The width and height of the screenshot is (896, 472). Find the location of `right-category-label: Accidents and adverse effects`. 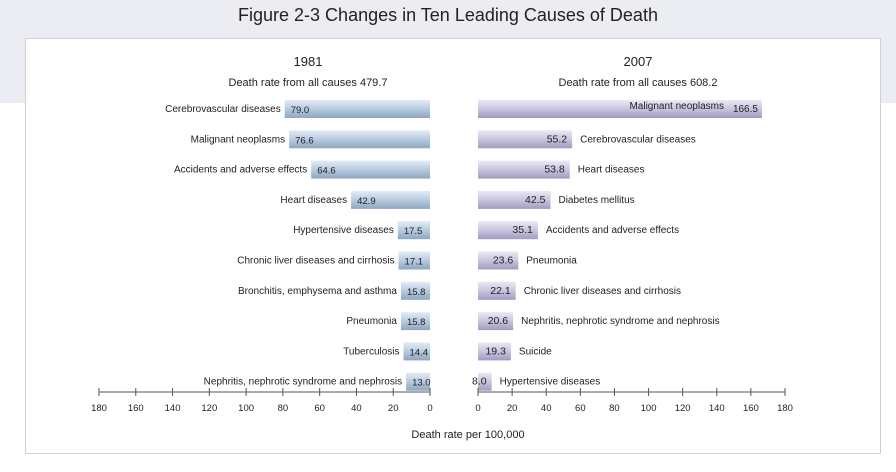

right-category-label: Accidents and adverse effects is located at coordinates (612, 230).